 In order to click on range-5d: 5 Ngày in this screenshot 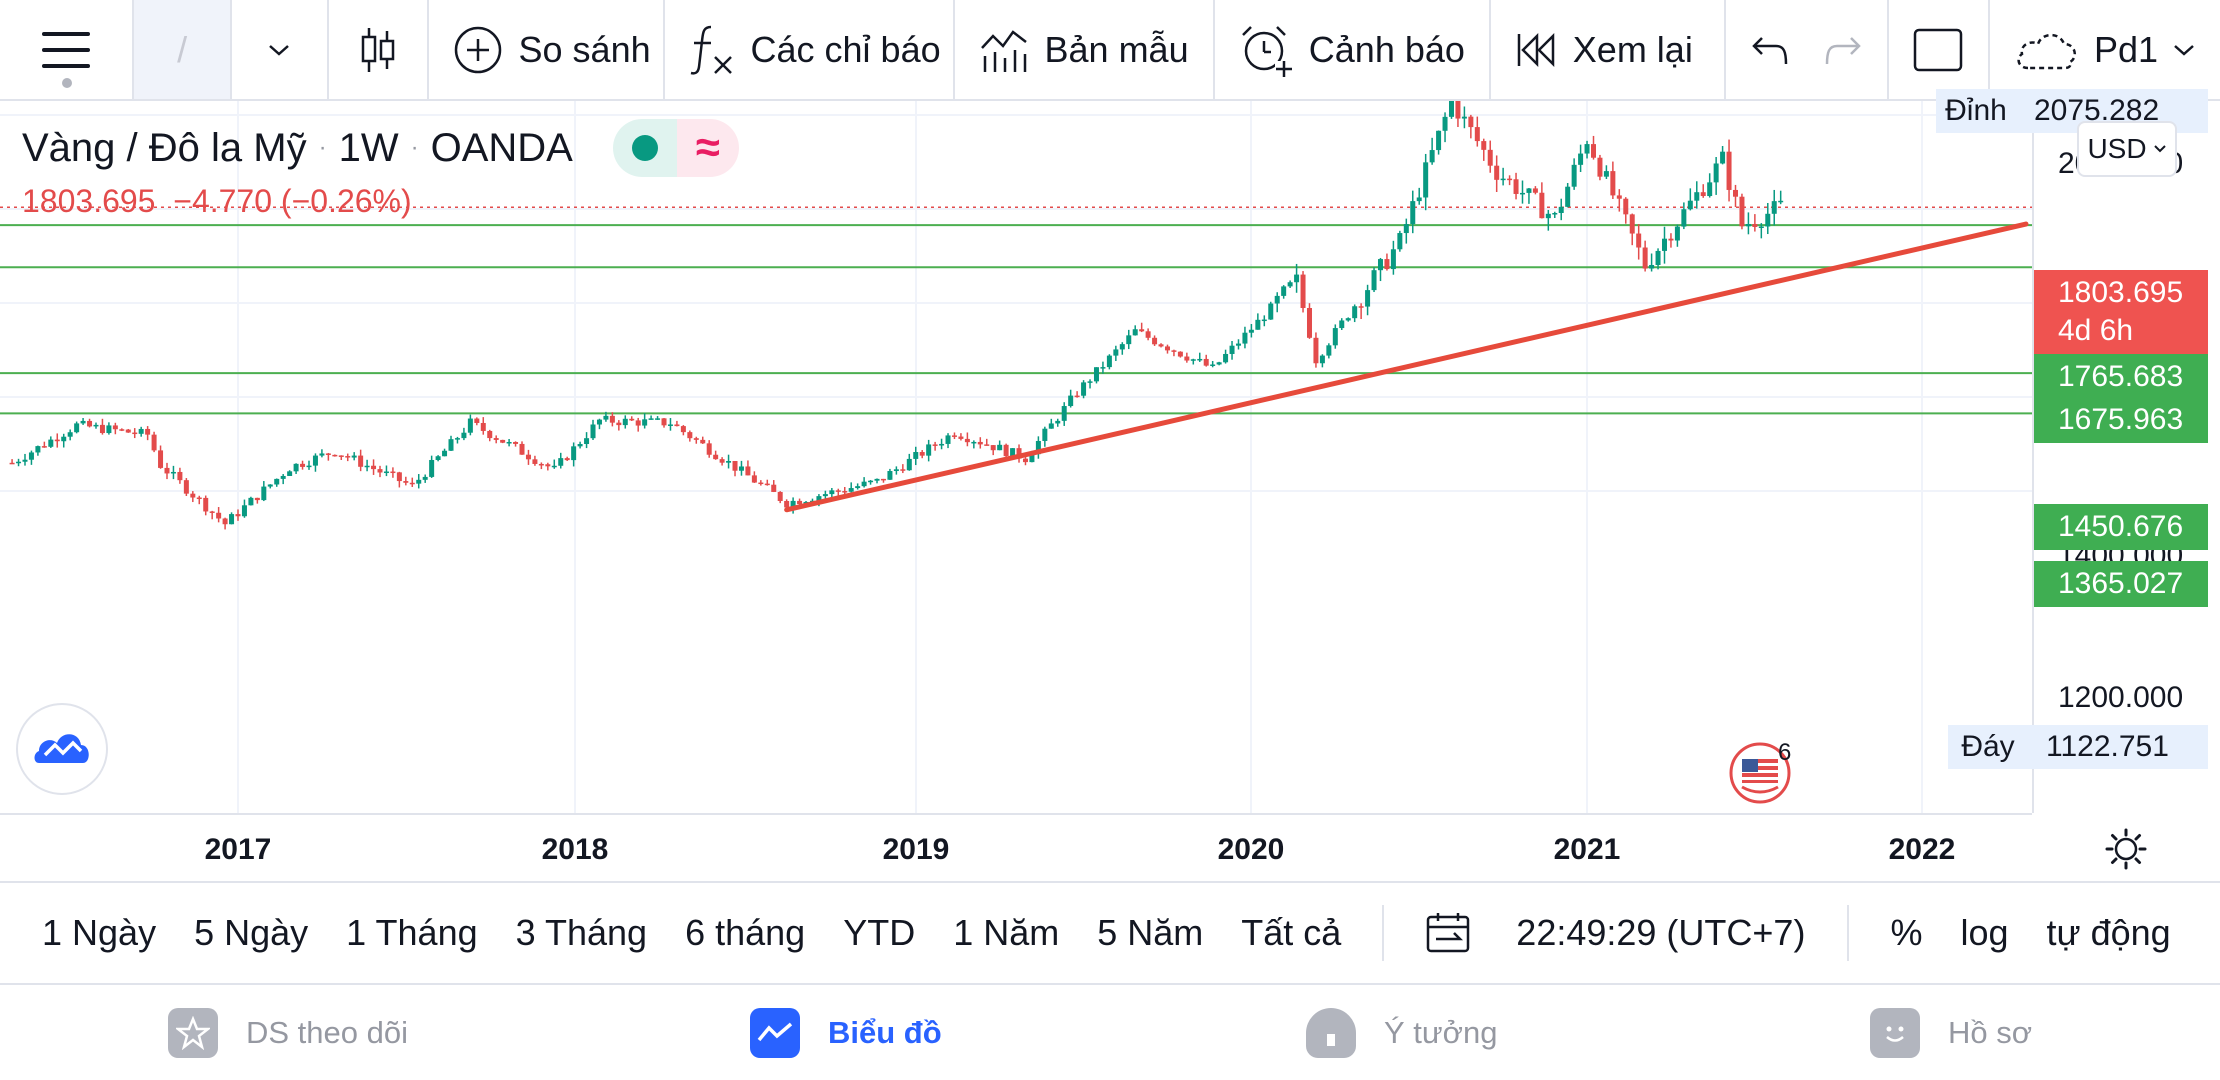, I will do `click(251, 932)`.